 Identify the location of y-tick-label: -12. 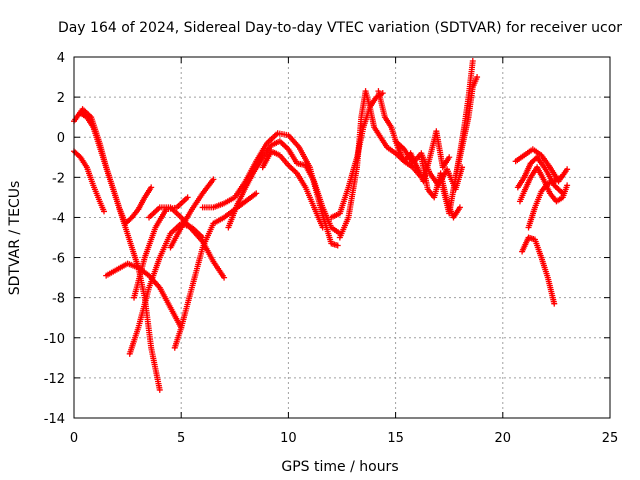
(54, 379).